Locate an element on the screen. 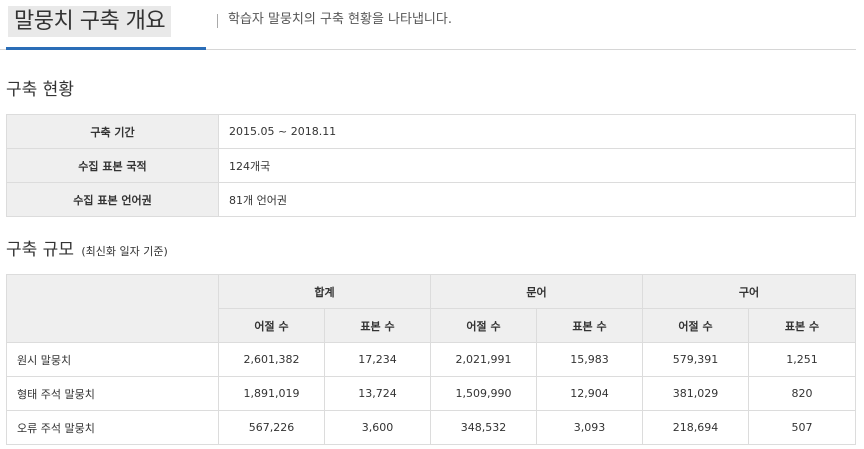 The height and width of the screenshot is (449, 864). period-label: 구축 기간 is located at coordinates (112, 131).